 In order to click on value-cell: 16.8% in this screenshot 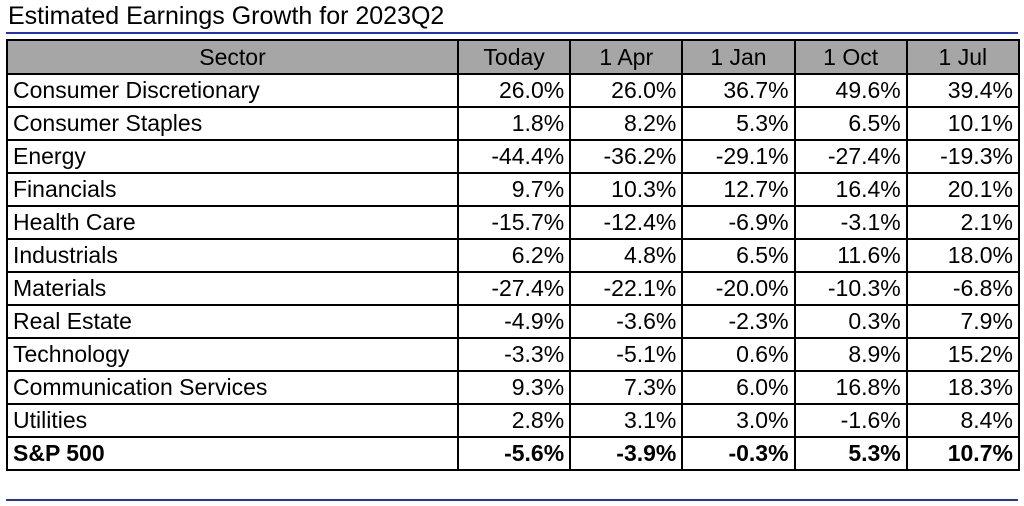, I will do `click(850, 387)`.